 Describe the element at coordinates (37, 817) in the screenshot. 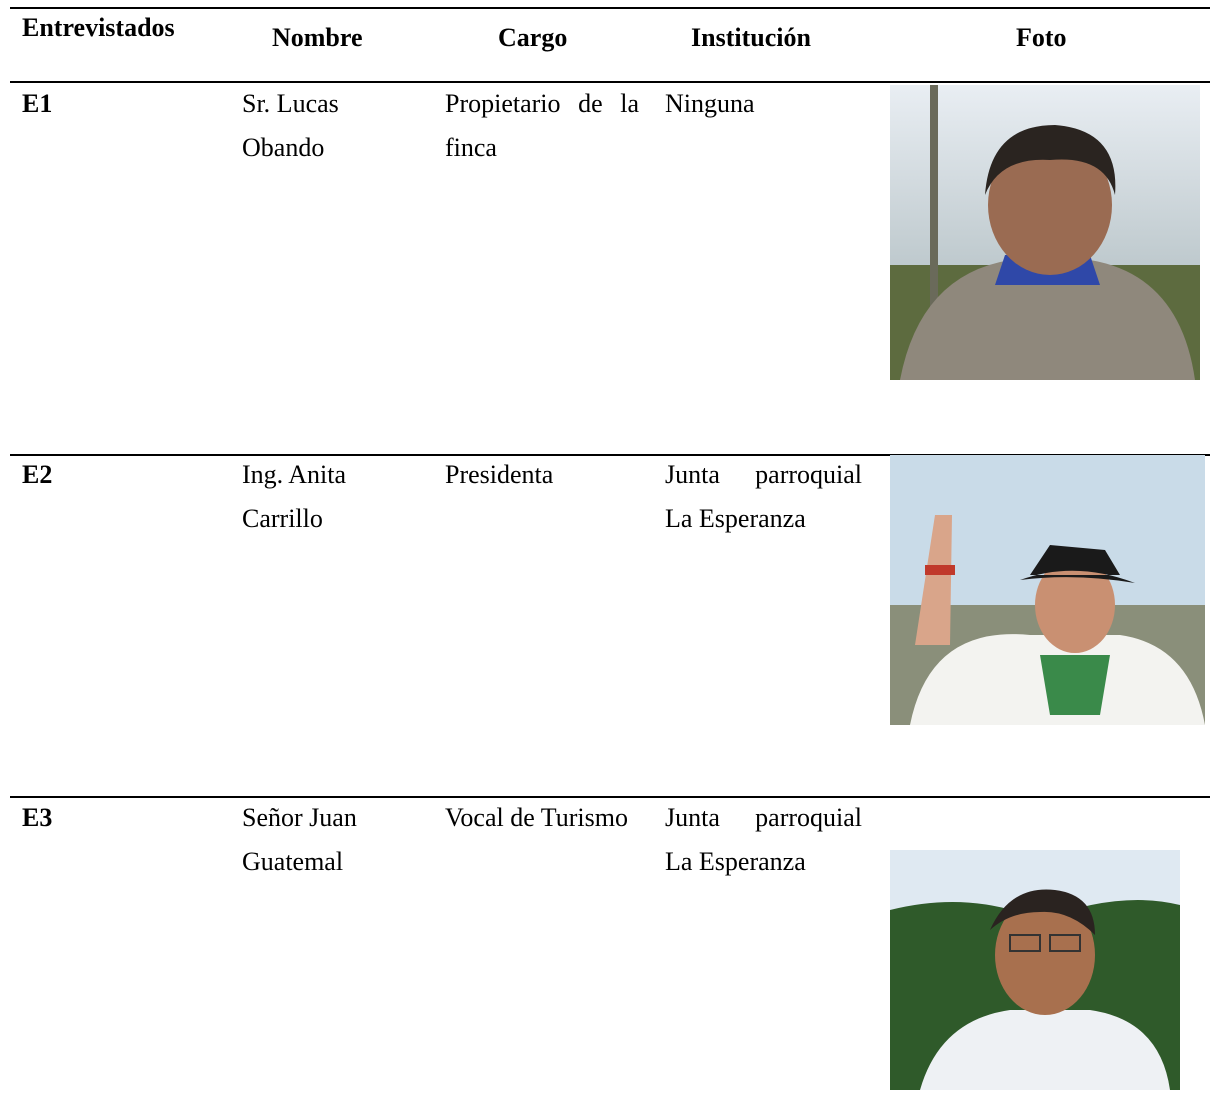

I see `cell-id: E3` at that location.